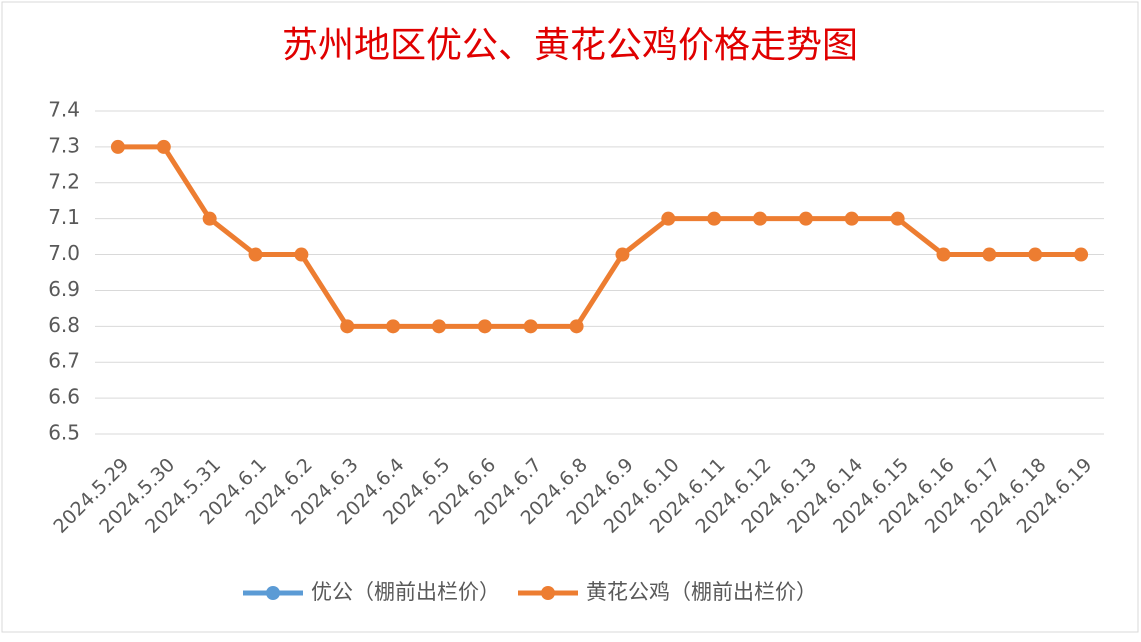 The width and height of the screenshot is (1141, 642). Describe the element at coordinates (64, 181) in the screenshot. I see `y-tick-label: 7.2` at that location.